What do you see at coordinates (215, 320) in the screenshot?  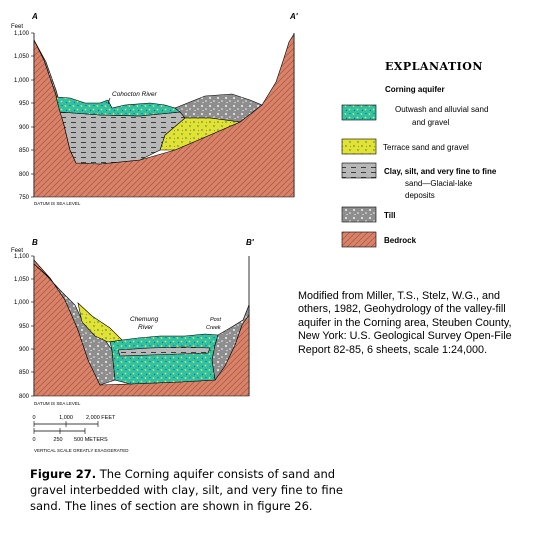 I see `section-b-river2-label-line1: Post` at bounding box center [215, 320].